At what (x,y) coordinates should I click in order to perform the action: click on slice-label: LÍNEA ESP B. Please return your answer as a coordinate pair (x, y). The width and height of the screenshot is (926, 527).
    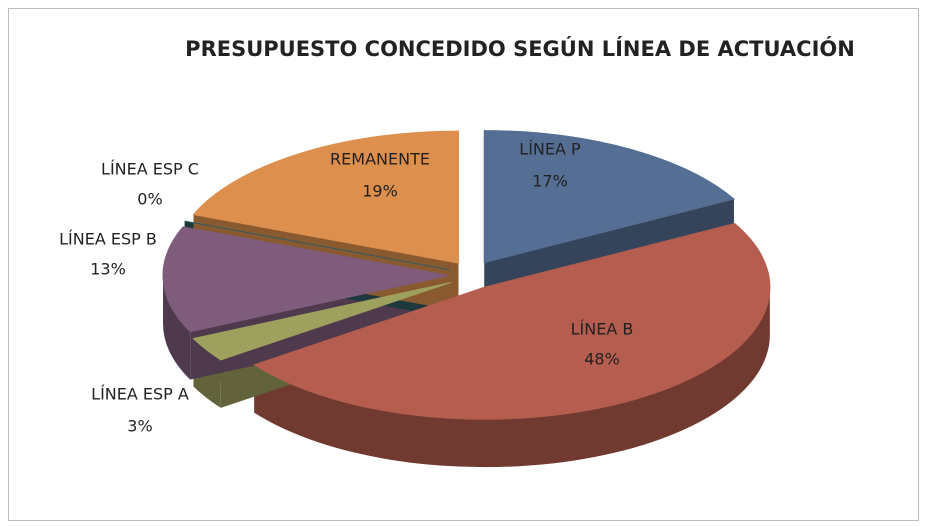
    Looking at the image, I should click on (108, 239).